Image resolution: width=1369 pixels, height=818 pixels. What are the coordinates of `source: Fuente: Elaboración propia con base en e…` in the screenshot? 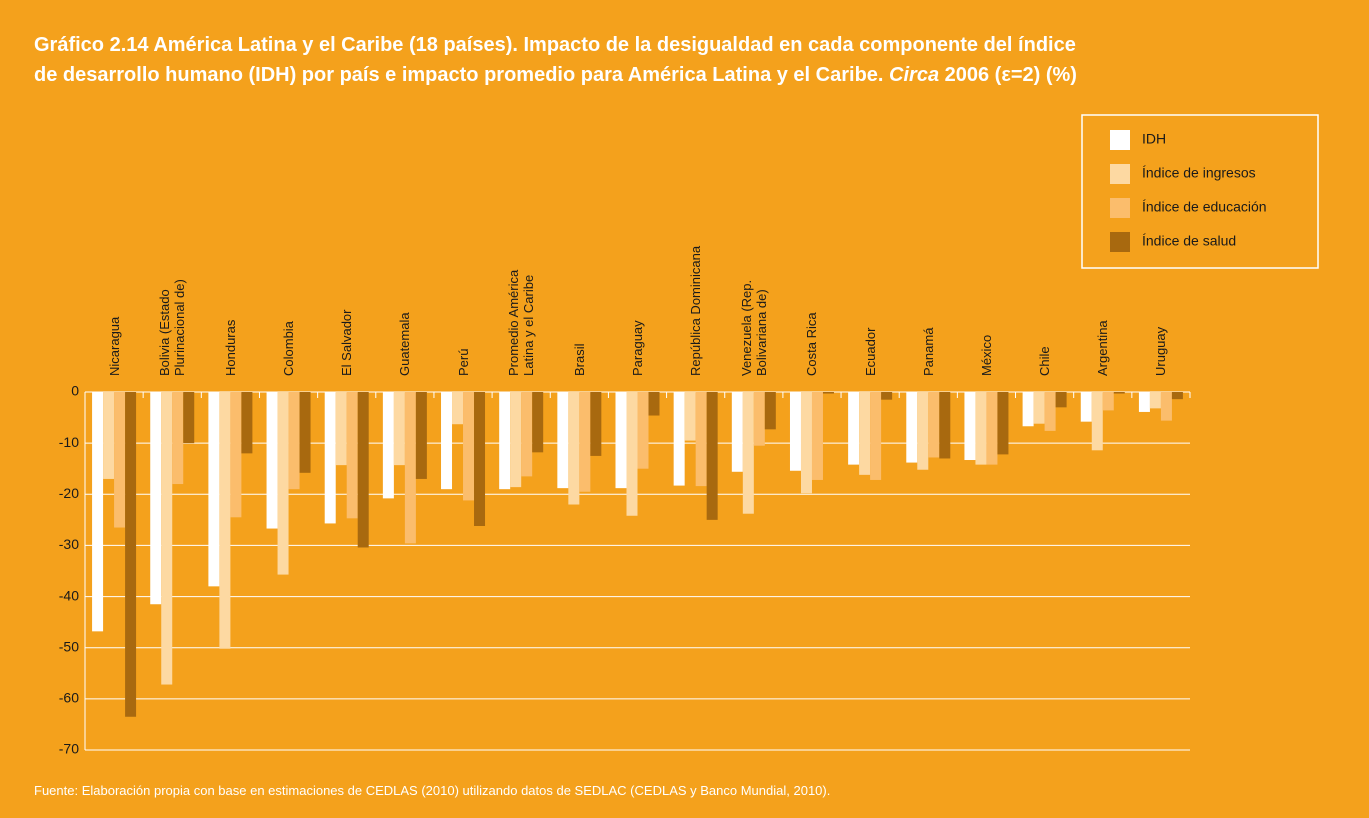 It's located at (432, 790).